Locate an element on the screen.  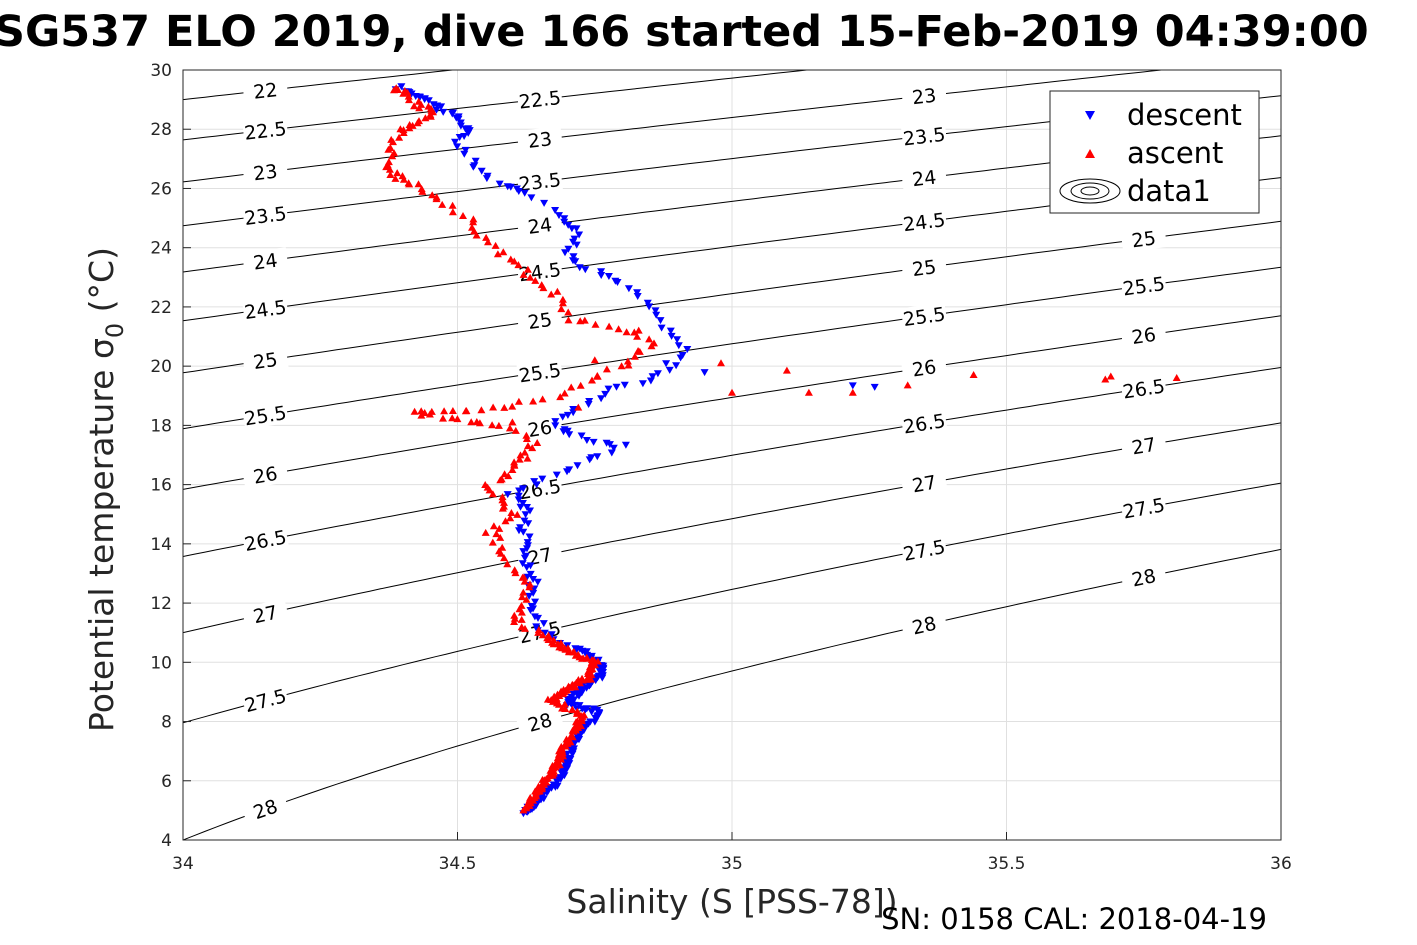
legend: descent ascent data1 is located at coordinates (1154, 152).